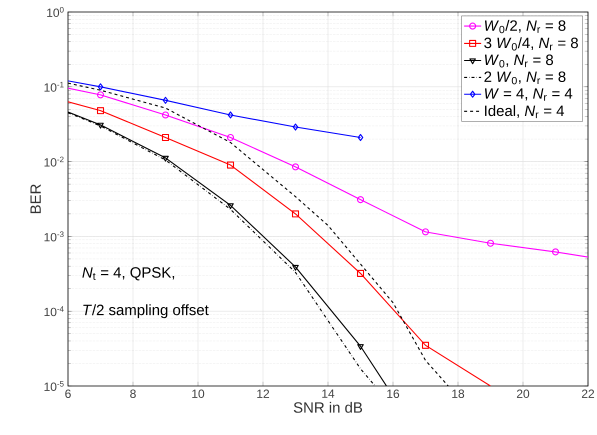 This screenshot has width=597, height=435. I want to click on x-tick-label: 8, so click(133, 394).